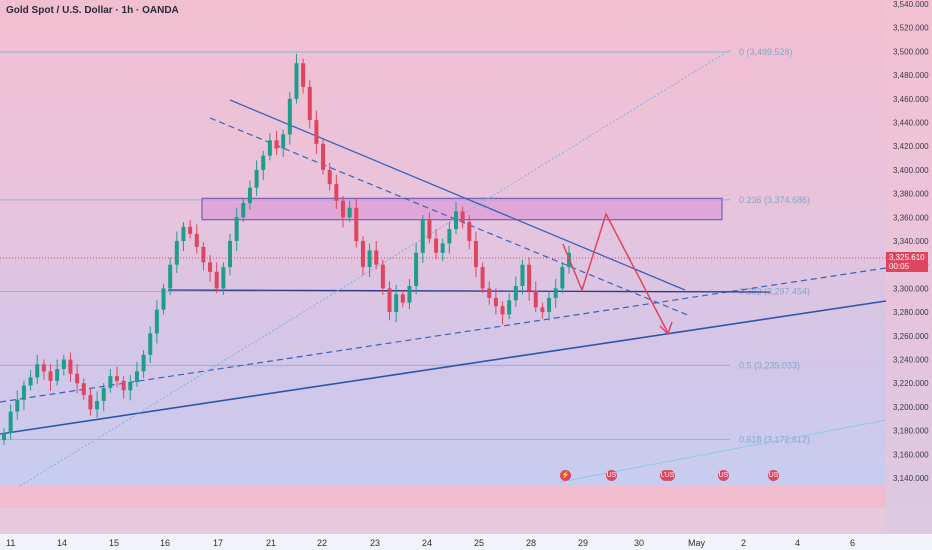  Describe the element at coordinates (443, 521) in the screenshot. I see `indicator-strip` at that location.